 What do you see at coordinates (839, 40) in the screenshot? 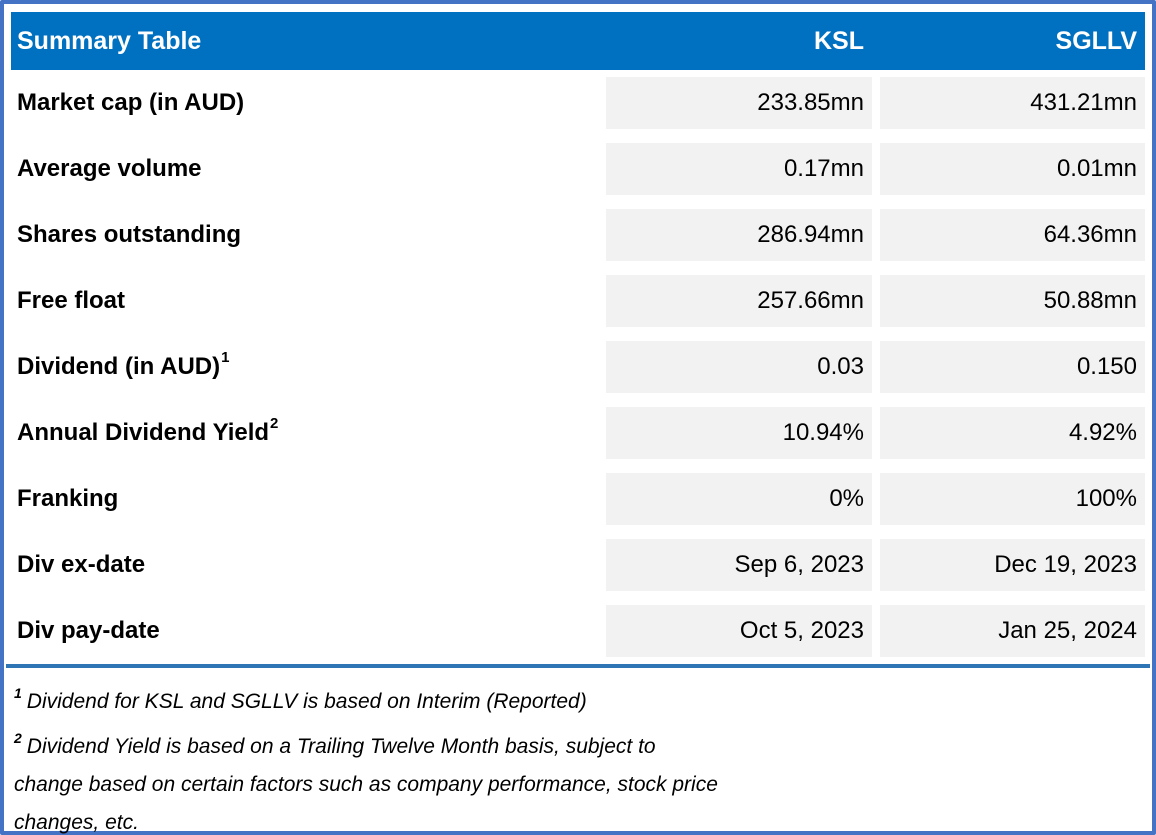
I see `column-header-ksl: KSL` at bounding box center [839, 40].